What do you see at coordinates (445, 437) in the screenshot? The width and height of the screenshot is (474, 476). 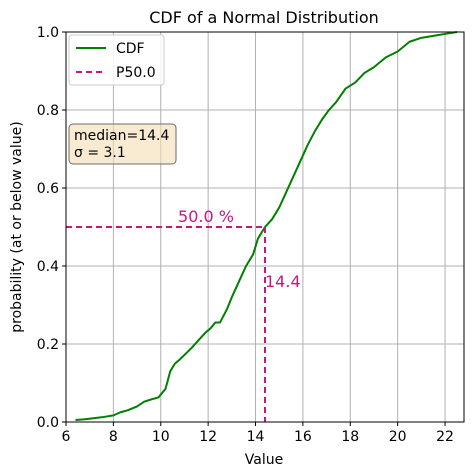 I see `x-tick-label: 22` at bounding box center [445, 437].